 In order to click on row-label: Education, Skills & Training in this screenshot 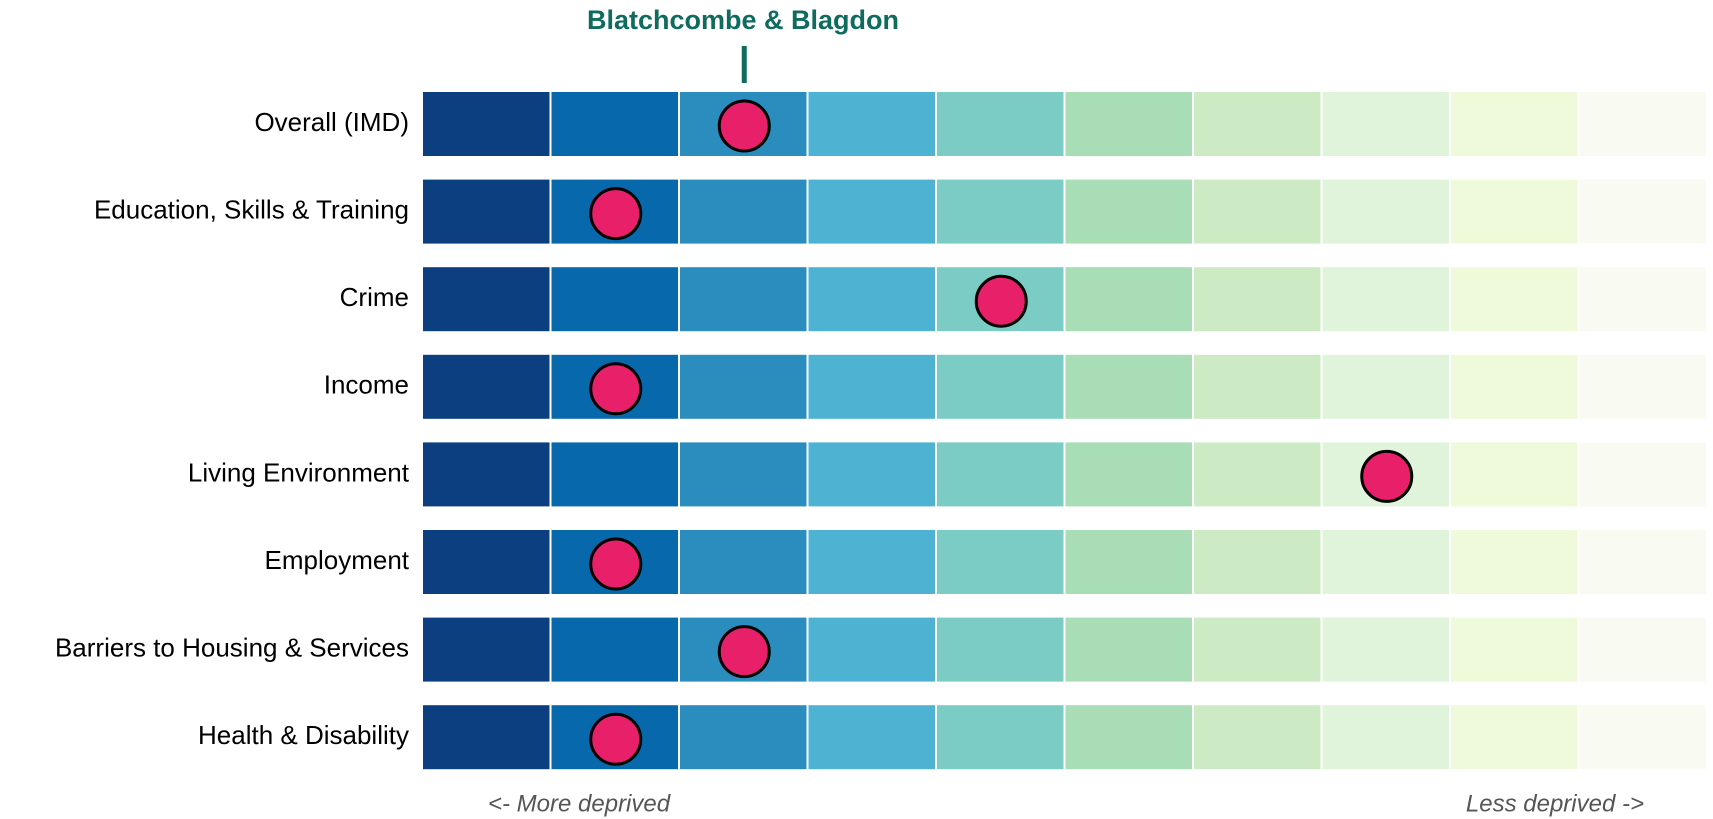, I will do `click(251, 209)`.